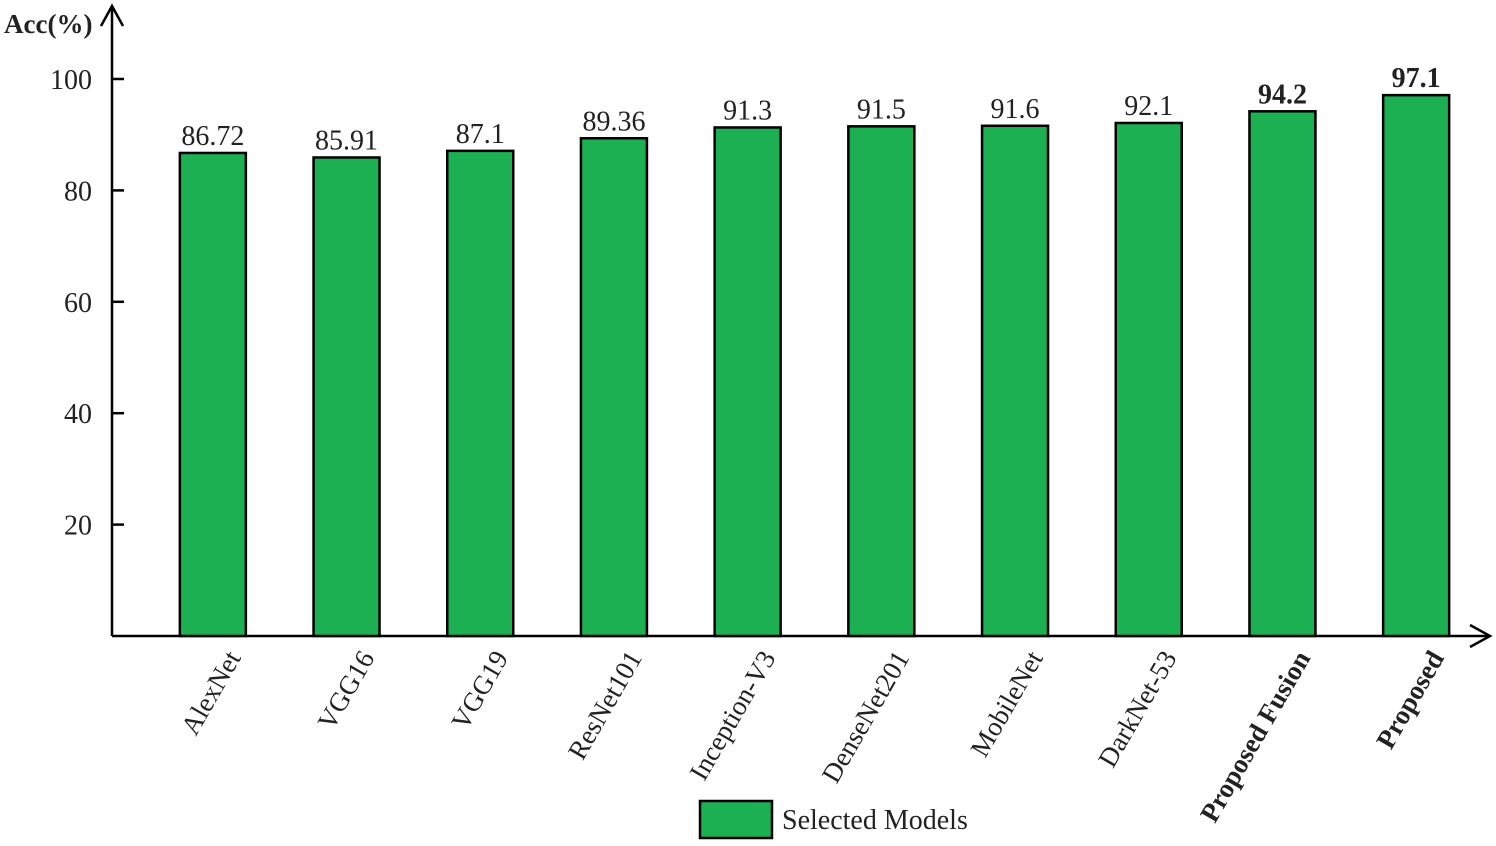 The image size is (1496, 846). What do you see at coordinates (78, 303) in the screenshot?
I see `y-tick-label: 60` at bounding box center [78, 303].